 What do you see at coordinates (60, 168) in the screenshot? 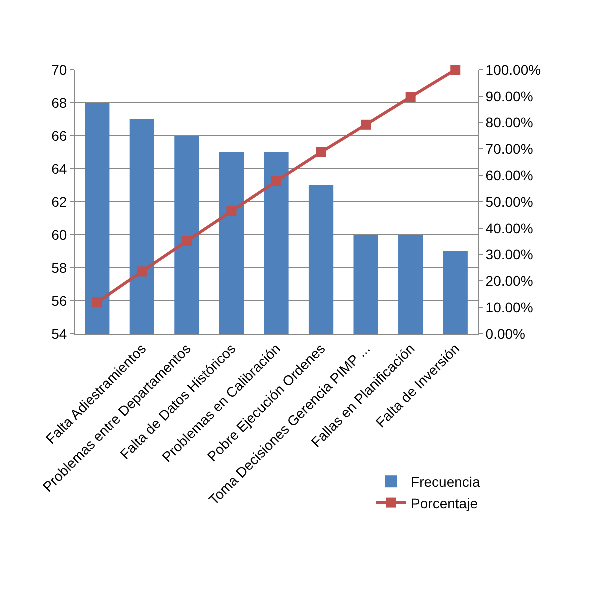
I see `y-tick-label: 64` at bounding box center [60, 168].